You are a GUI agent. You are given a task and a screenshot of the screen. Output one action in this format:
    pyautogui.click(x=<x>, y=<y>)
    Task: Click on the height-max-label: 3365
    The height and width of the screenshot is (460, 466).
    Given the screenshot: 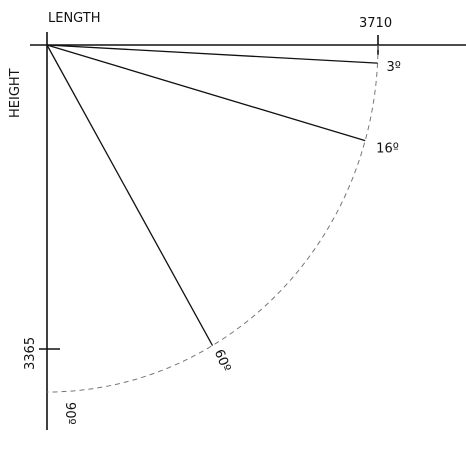 What is the action you would take?
    pyautogui.click(x=30, y=353)
    